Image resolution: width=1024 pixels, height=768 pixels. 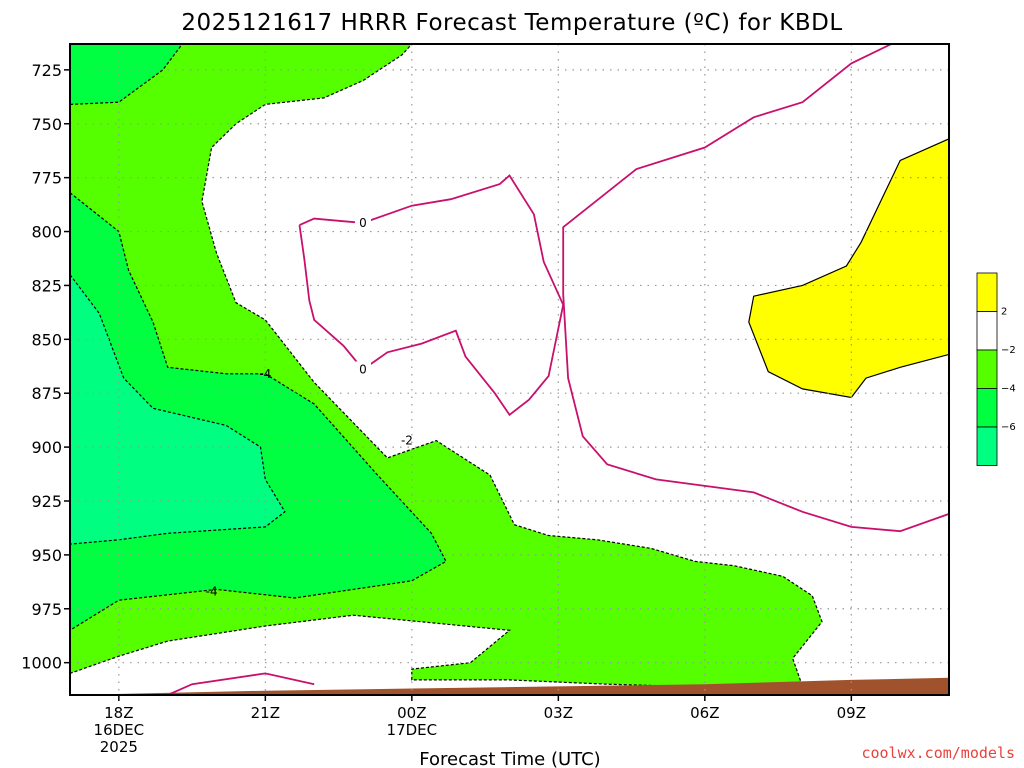 What do you see at coordinates (411, 713) in the screenshot?
I see `x-tick-label: 00Z` at bounding box center [411, 713].